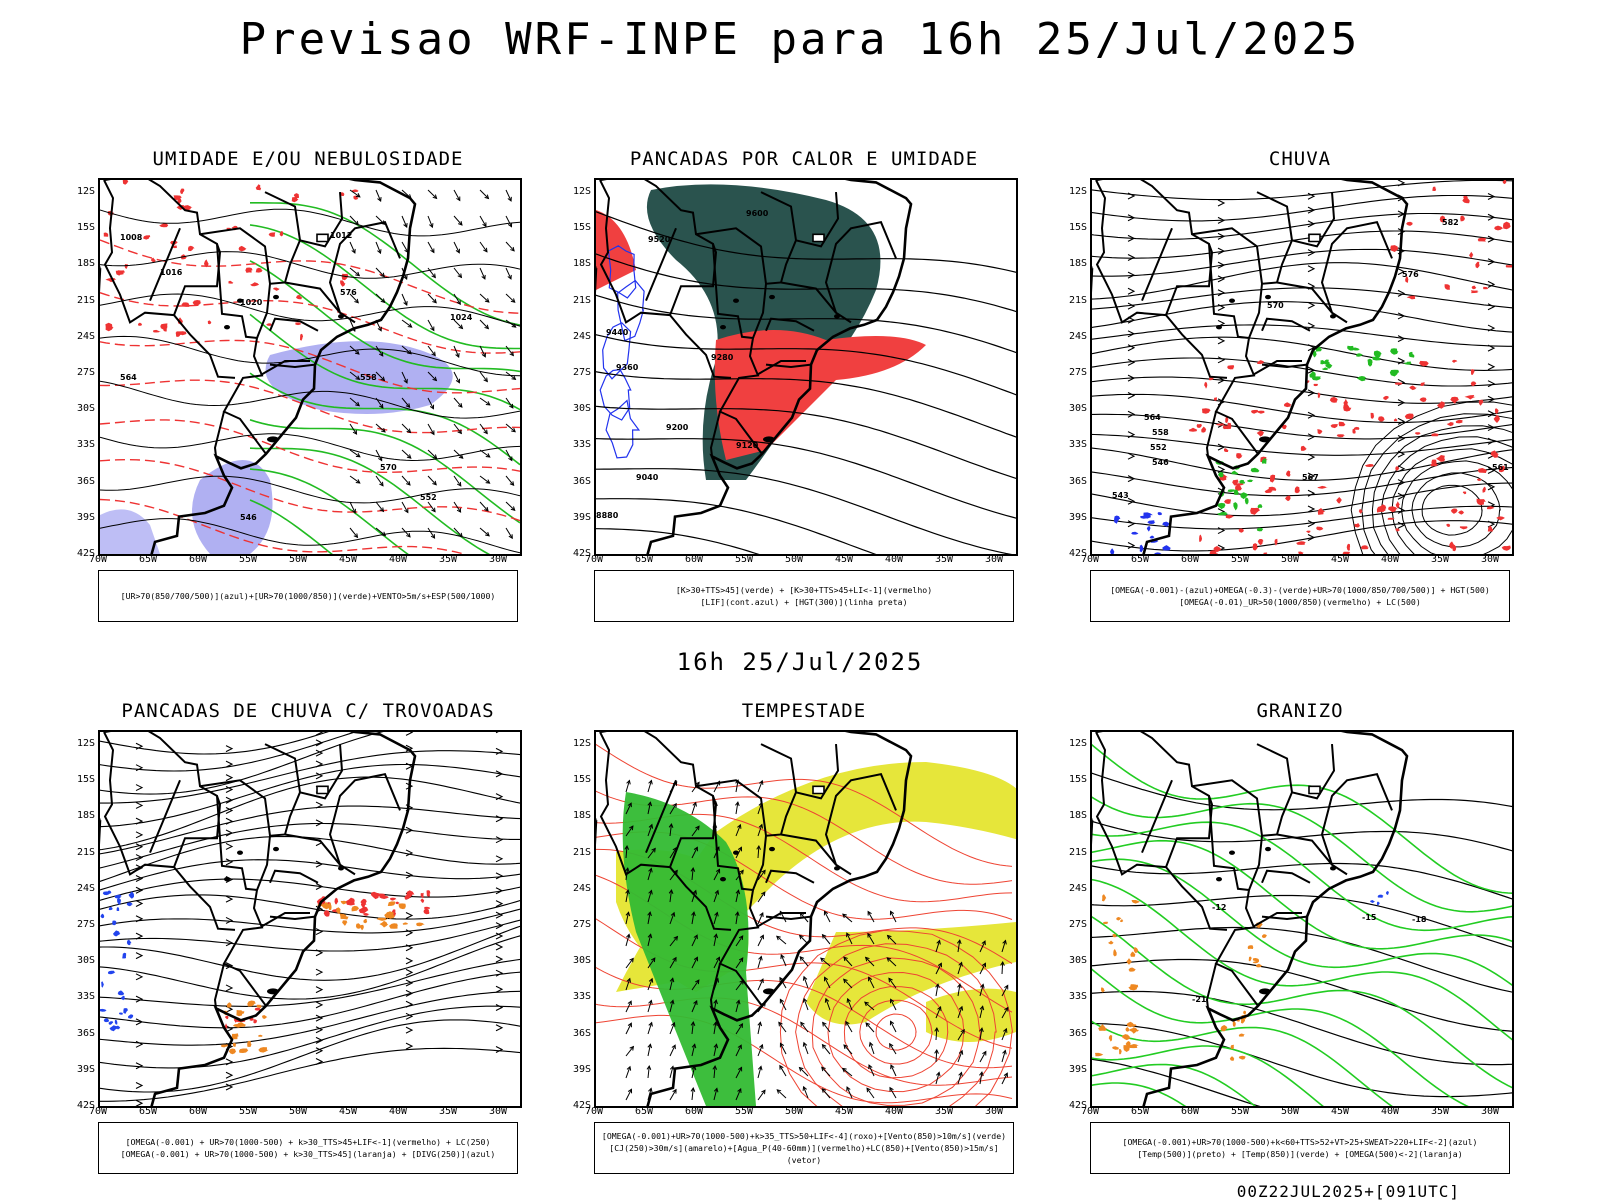 This screenshot has width=1600, height=1201. What do you see at coordinates (1120, 495) in the screenshot?
I see `contour-label: 543` at bounding box center [1120, 495].